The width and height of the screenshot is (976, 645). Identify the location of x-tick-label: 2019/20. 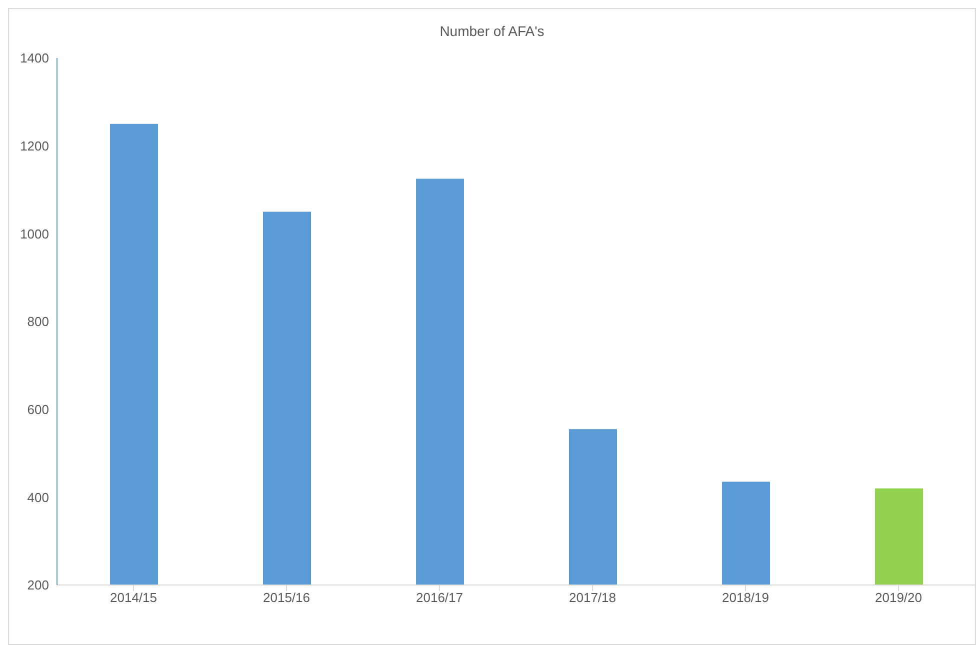
(898, 598).